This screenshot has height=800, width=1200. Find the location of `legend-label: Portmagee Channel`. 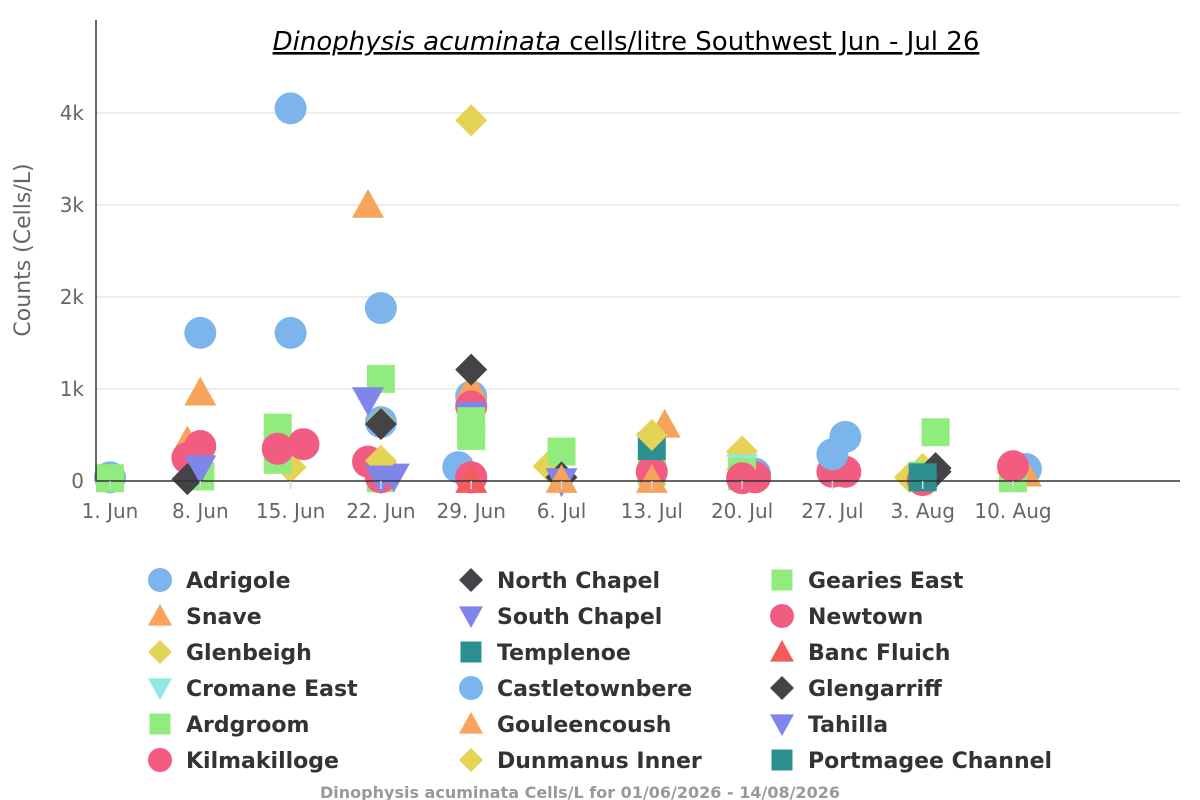

legend-label: Portmagee Channel is located at coordinates (930, 761).